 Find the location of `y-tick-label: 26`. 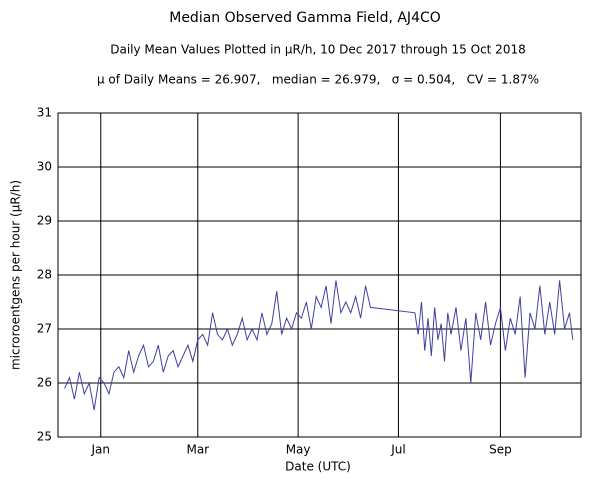

y-tick-label: 26 is located at coordinates (44, 383).